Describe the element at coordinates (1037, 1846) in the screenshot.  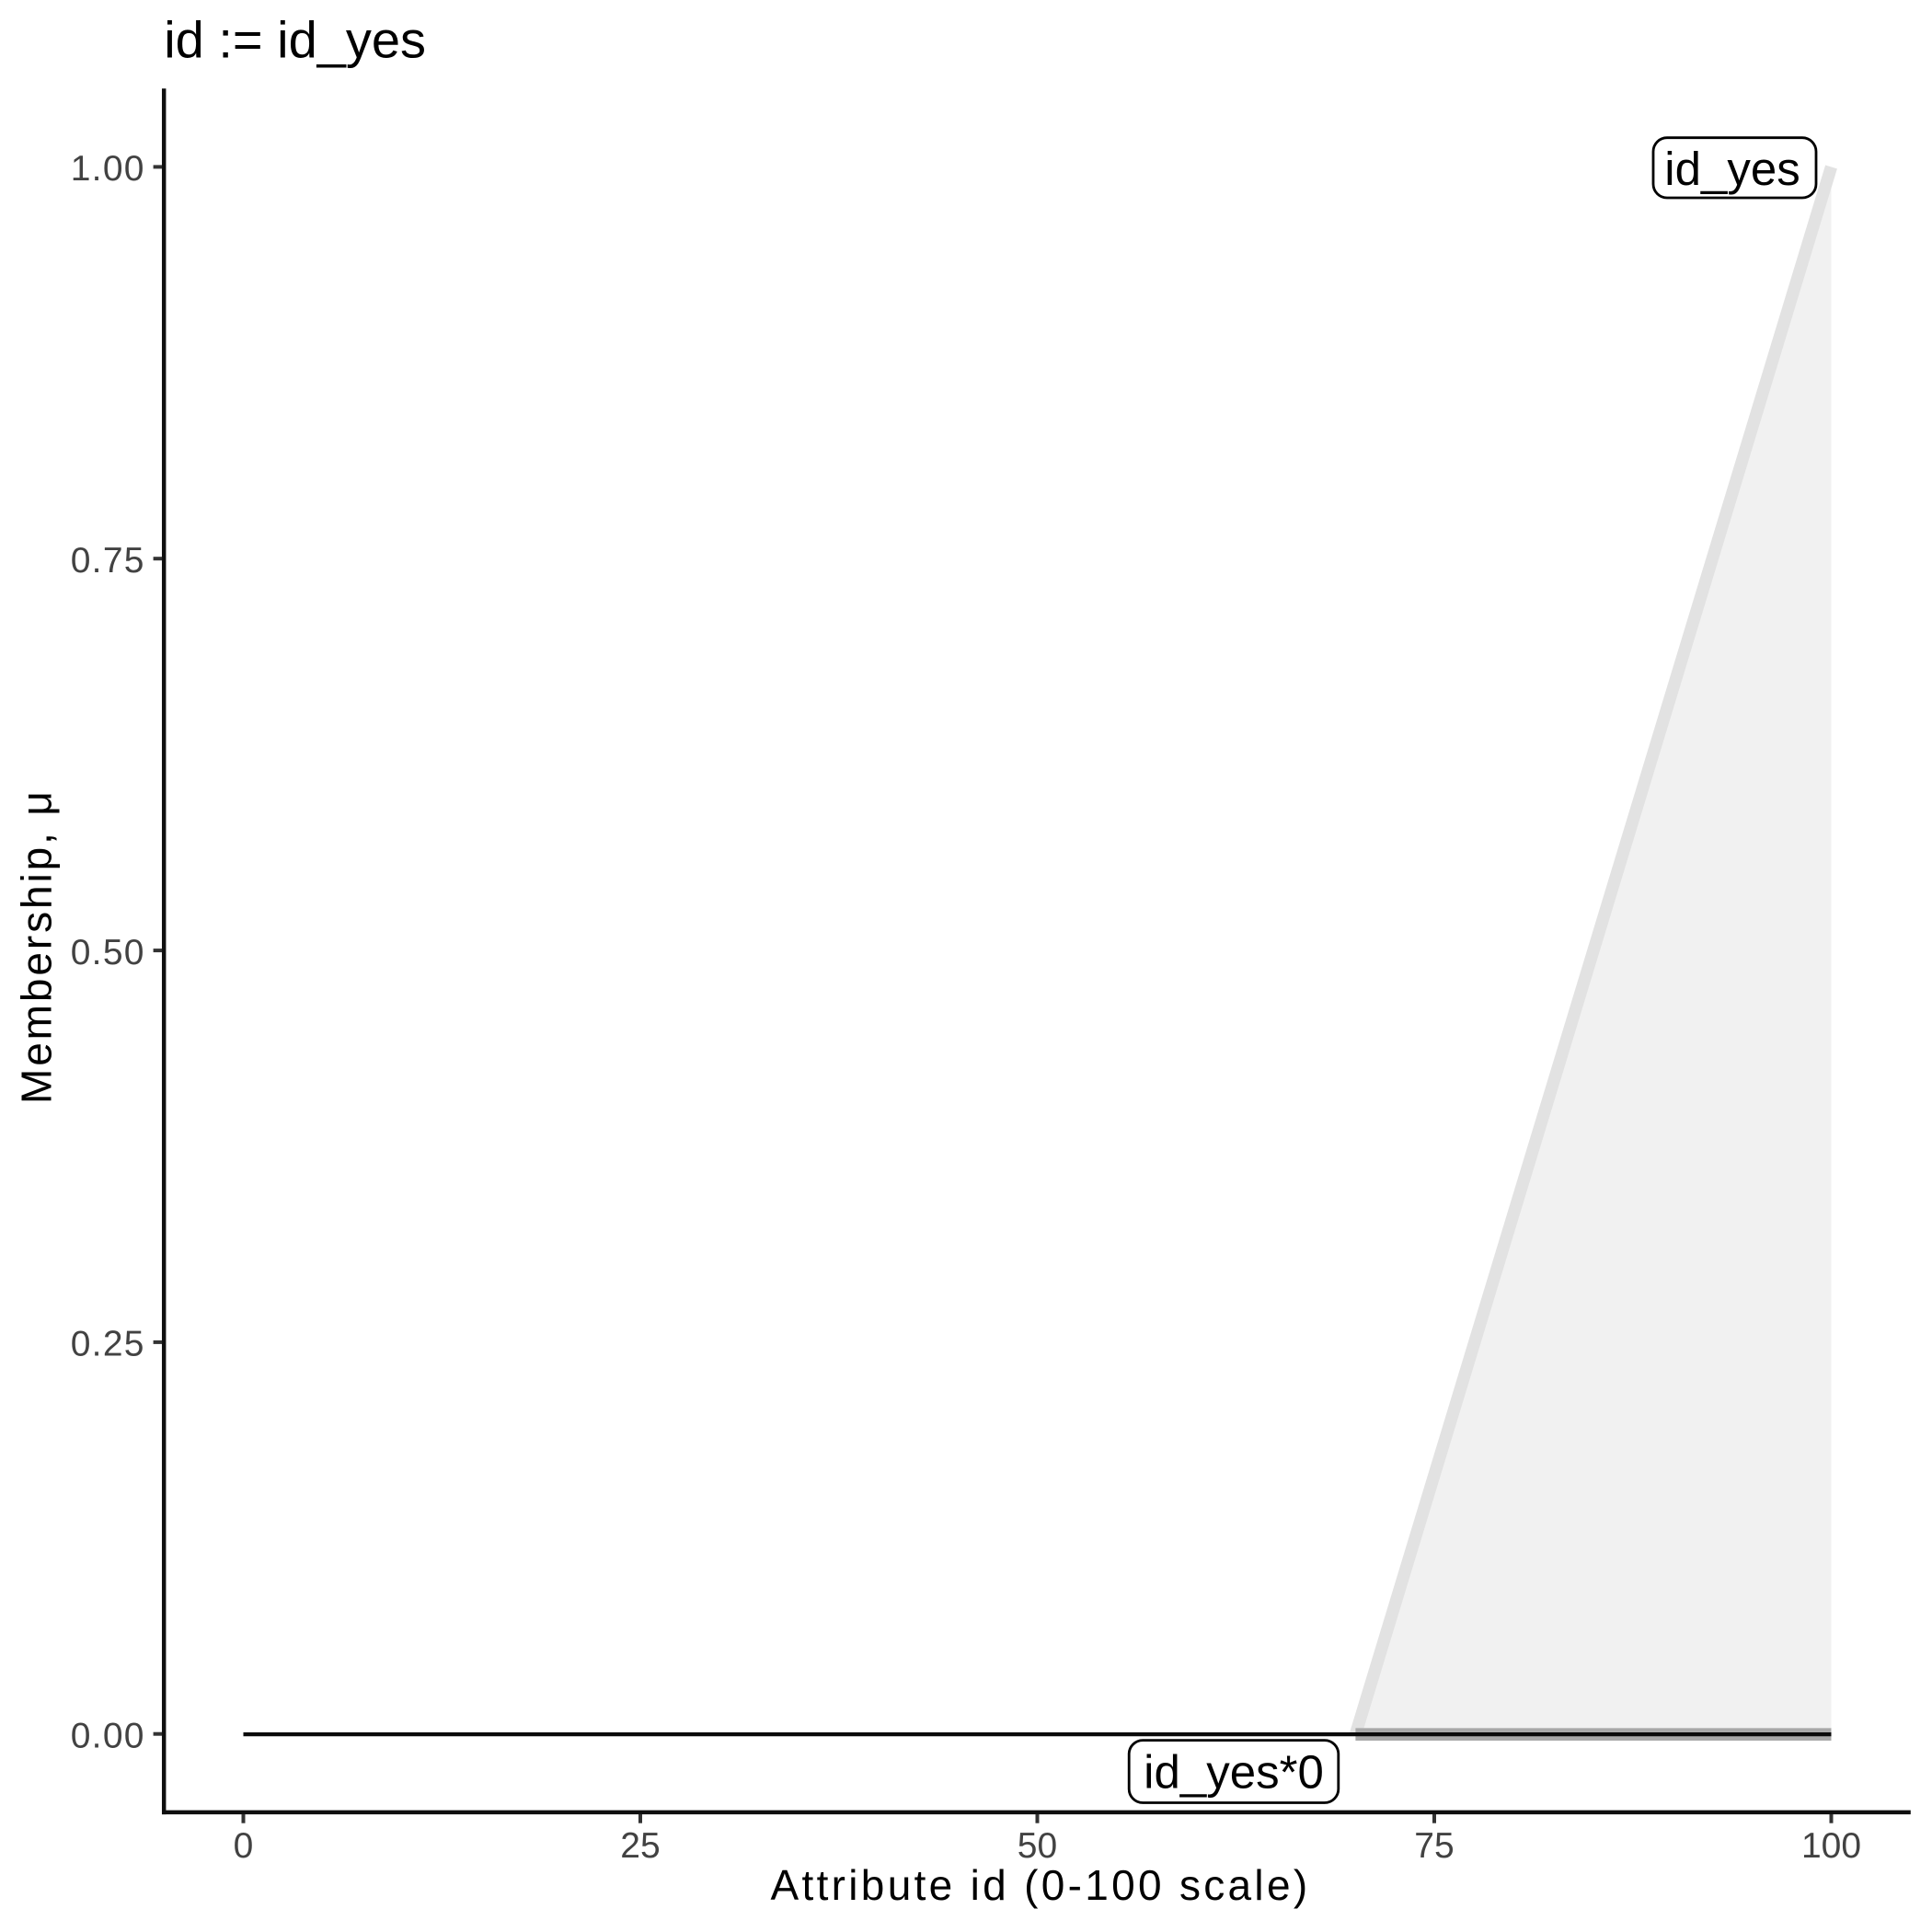
I see `svg-text: 50` at that location.